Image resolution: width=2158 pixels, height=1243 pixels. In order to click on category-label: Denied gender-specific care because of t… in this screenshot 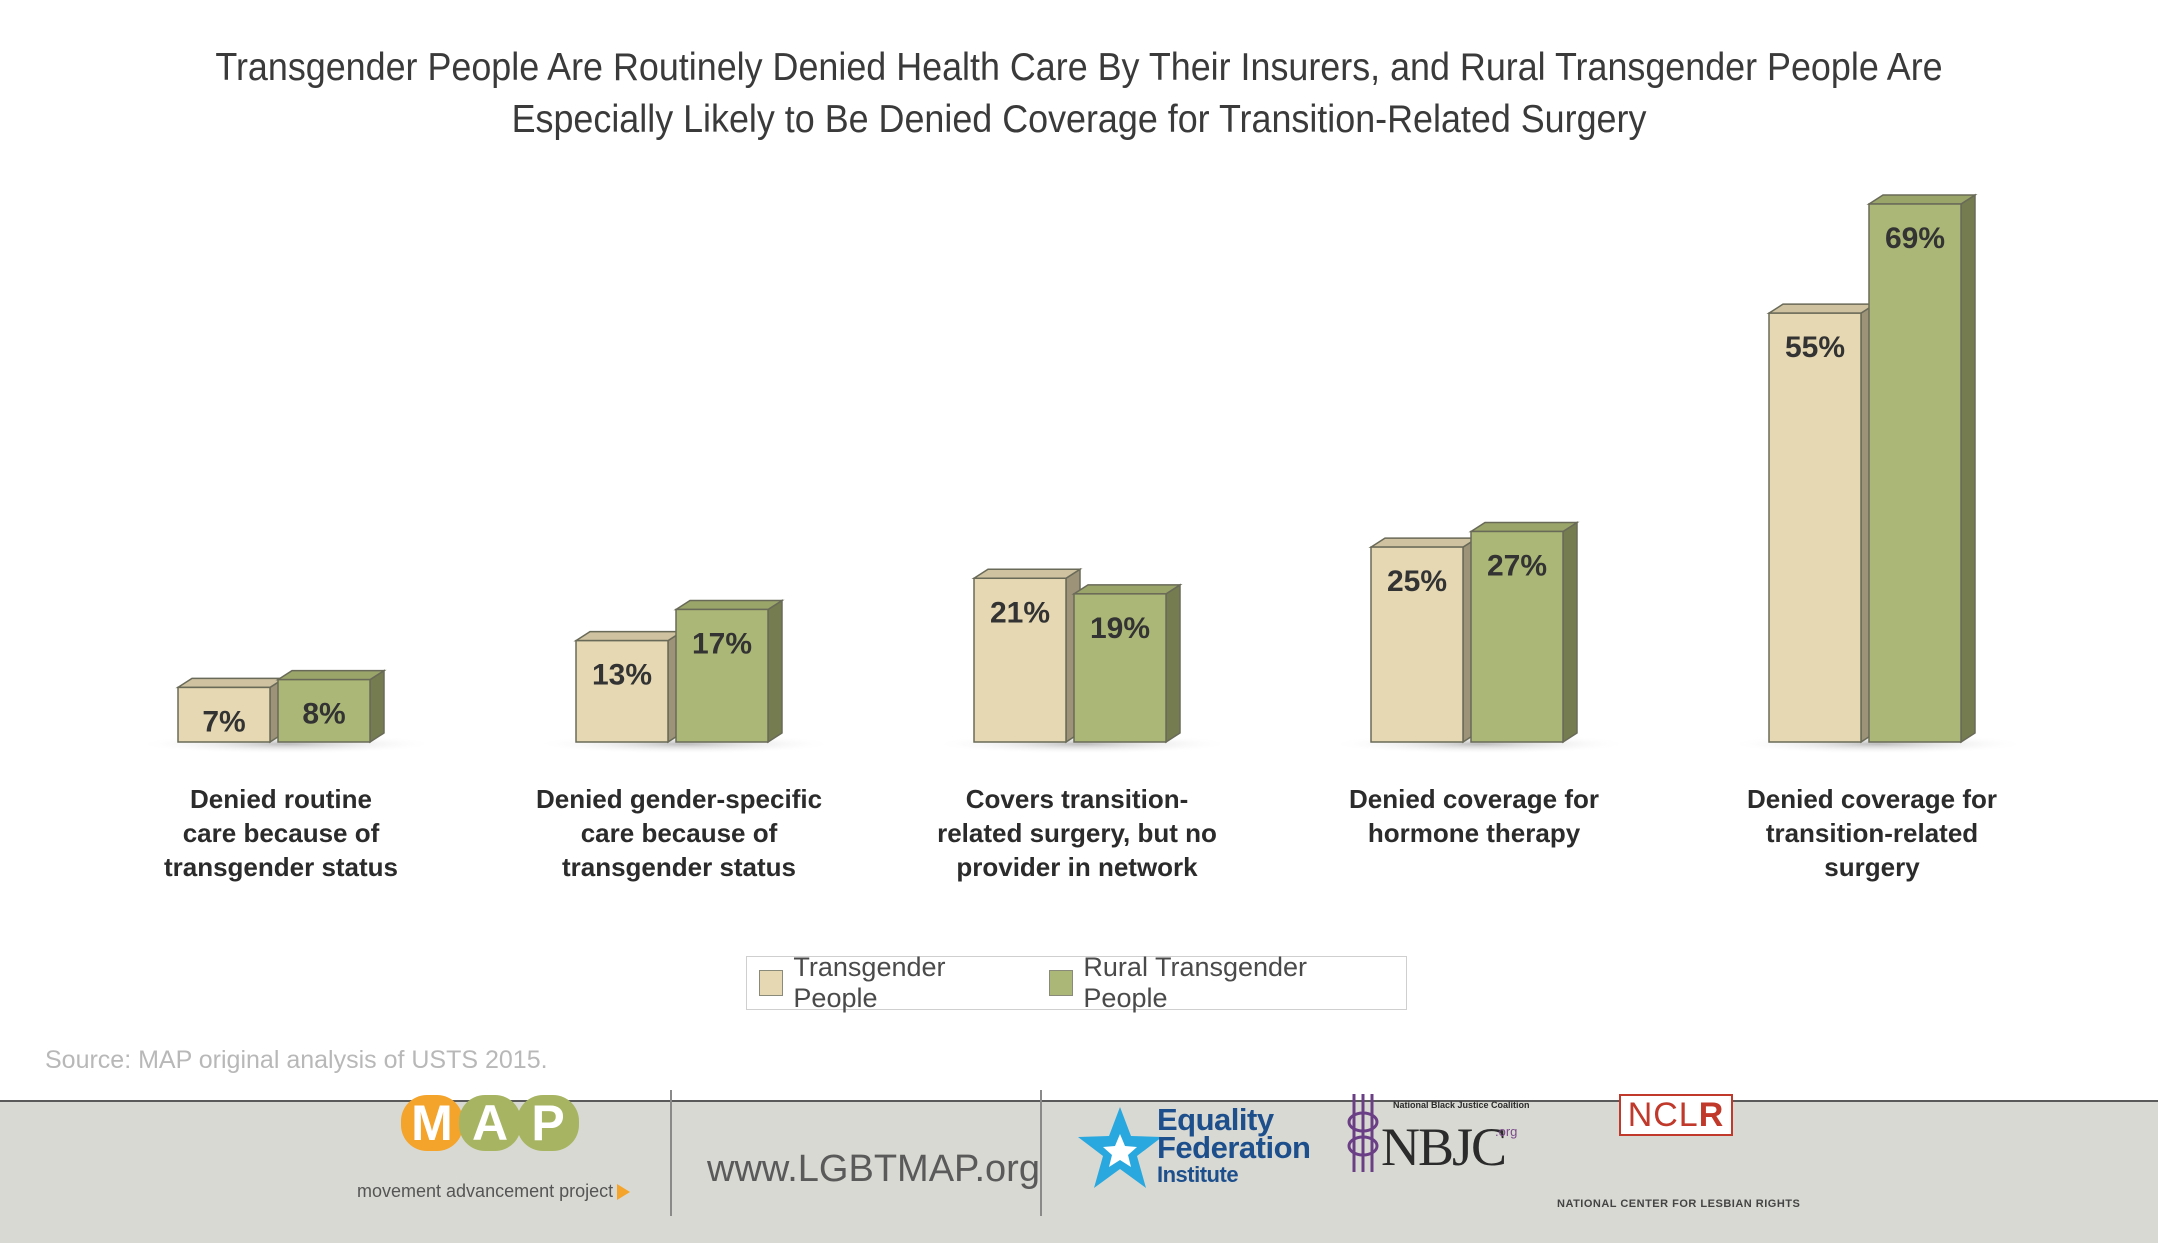, I will do `click(679, 833)`.